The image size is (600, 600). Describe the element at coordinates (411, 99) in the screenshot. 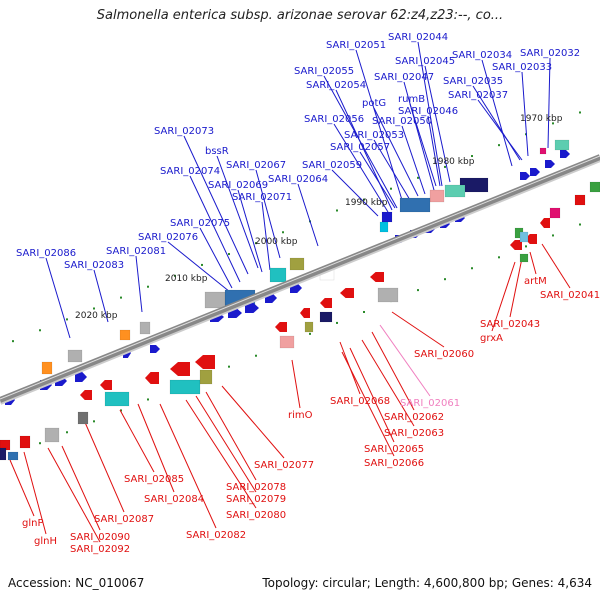

I see `gene-label-top: rumB` at that location.